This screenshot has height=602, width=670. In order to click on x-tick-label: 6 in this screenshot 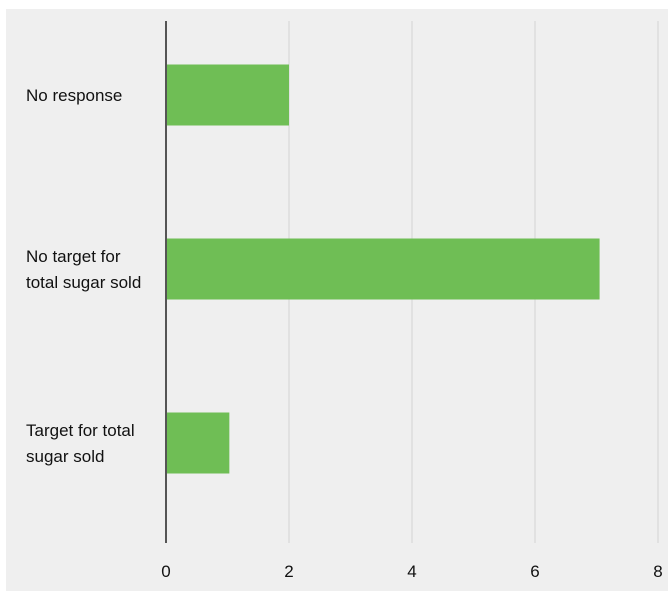, I will do `click(534, 571)`.